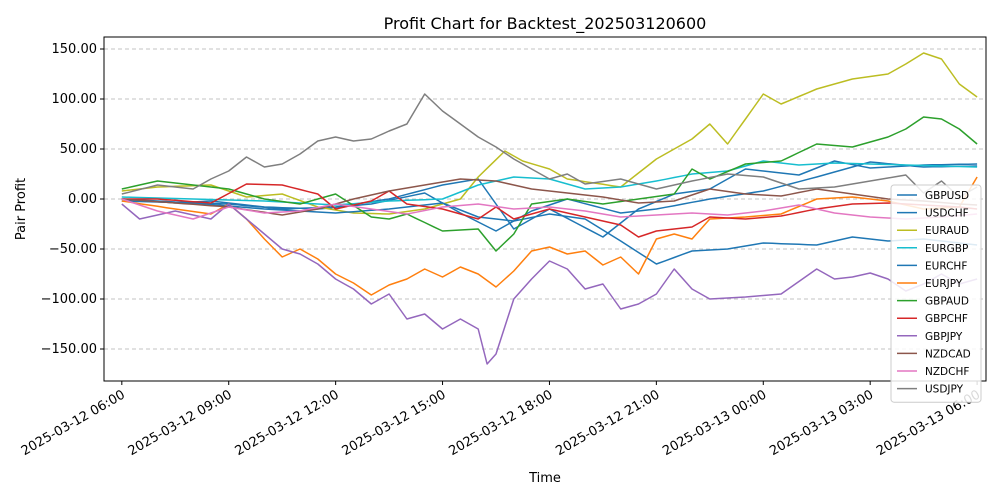 The width and height of the screenshot is (1000, 500). Describe the element at coordinates (75, 49) in the screenshot. I see `y-tick-label: 150.00` at that location.